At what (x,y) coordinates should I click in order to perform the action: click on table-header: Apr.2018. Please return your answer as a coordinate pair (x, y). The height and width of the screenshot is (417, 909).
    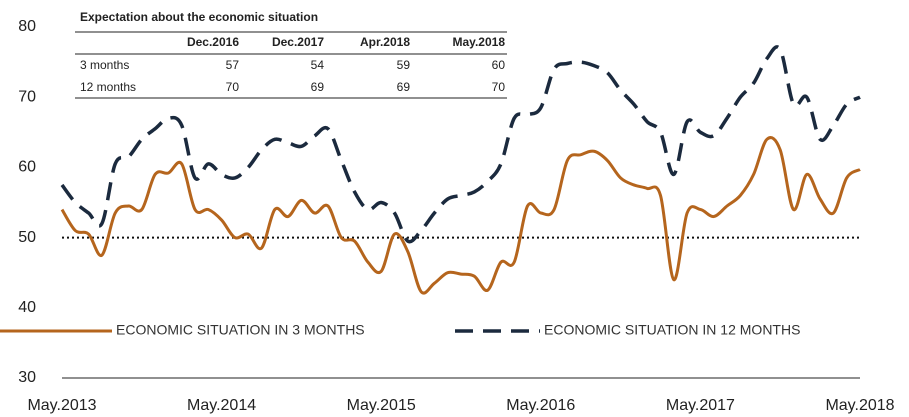
    Looking at the image, I should click on (385, 42).